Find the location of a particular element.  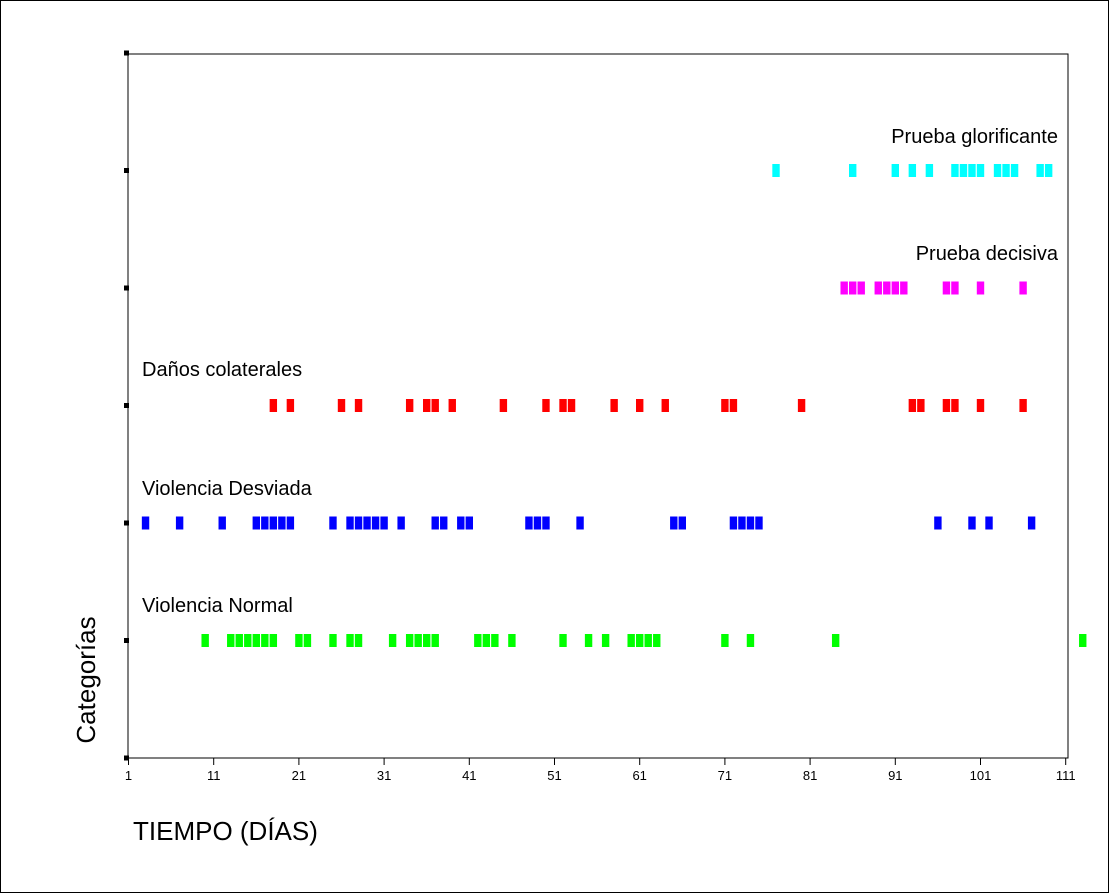

x-tick-label: 101 is located at coordinates (981, 775).